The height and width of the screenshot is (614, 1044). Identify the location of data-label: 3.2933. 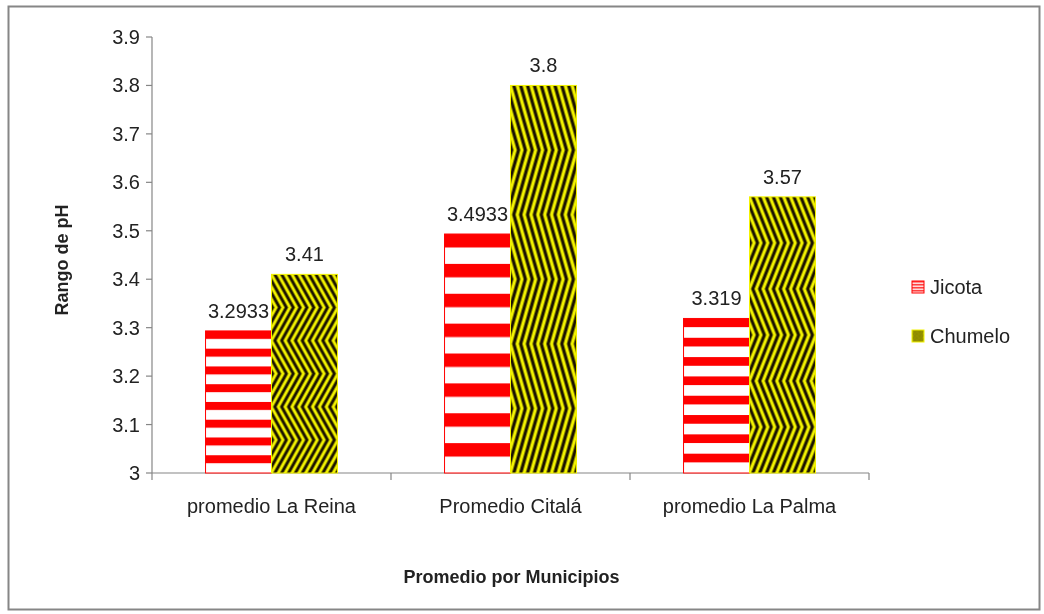
(238, 310).